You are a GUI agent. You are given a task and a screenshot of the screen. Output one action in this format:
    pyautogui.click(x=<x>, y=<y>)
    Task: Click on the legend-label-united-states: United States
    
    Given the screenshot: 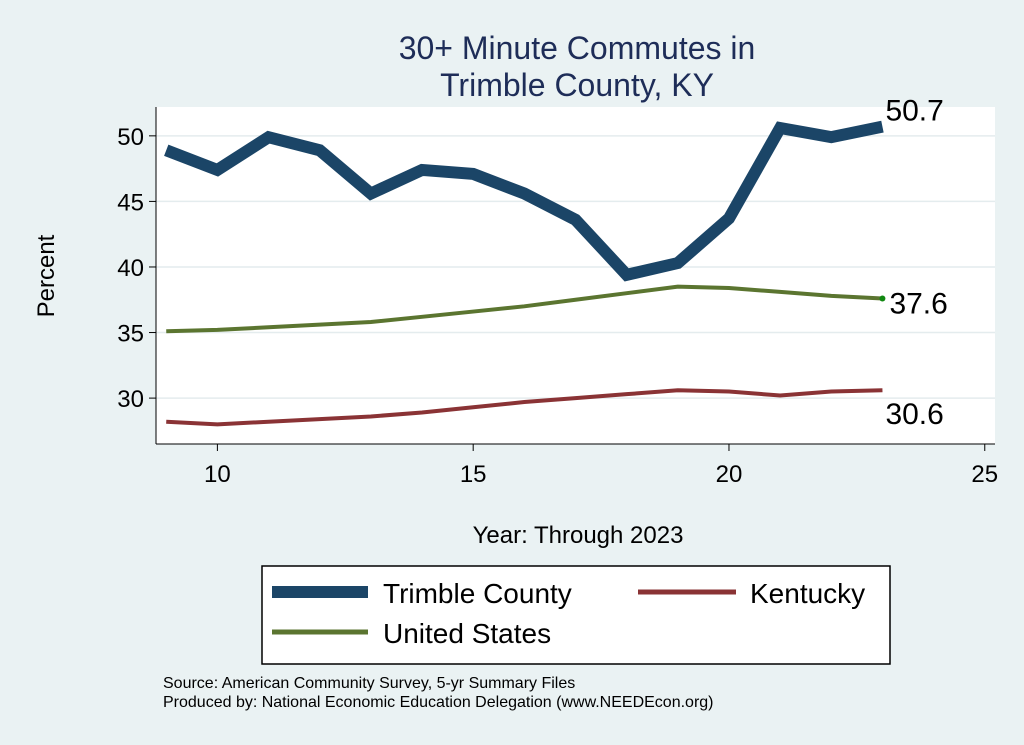 What is the action you would take?
    pyautogui.click(x=467, y=633)
    